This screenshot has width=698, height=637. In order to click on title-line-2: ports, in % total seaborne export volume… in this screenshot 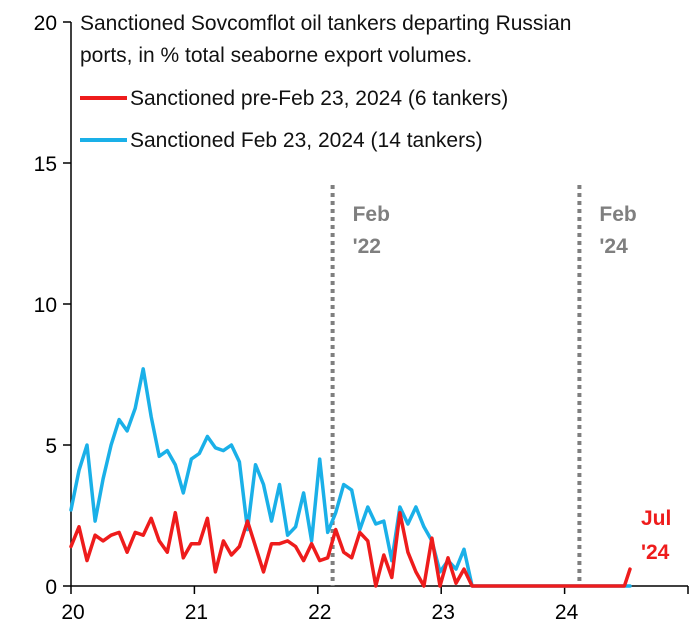, I will do `click(276, 55)`.